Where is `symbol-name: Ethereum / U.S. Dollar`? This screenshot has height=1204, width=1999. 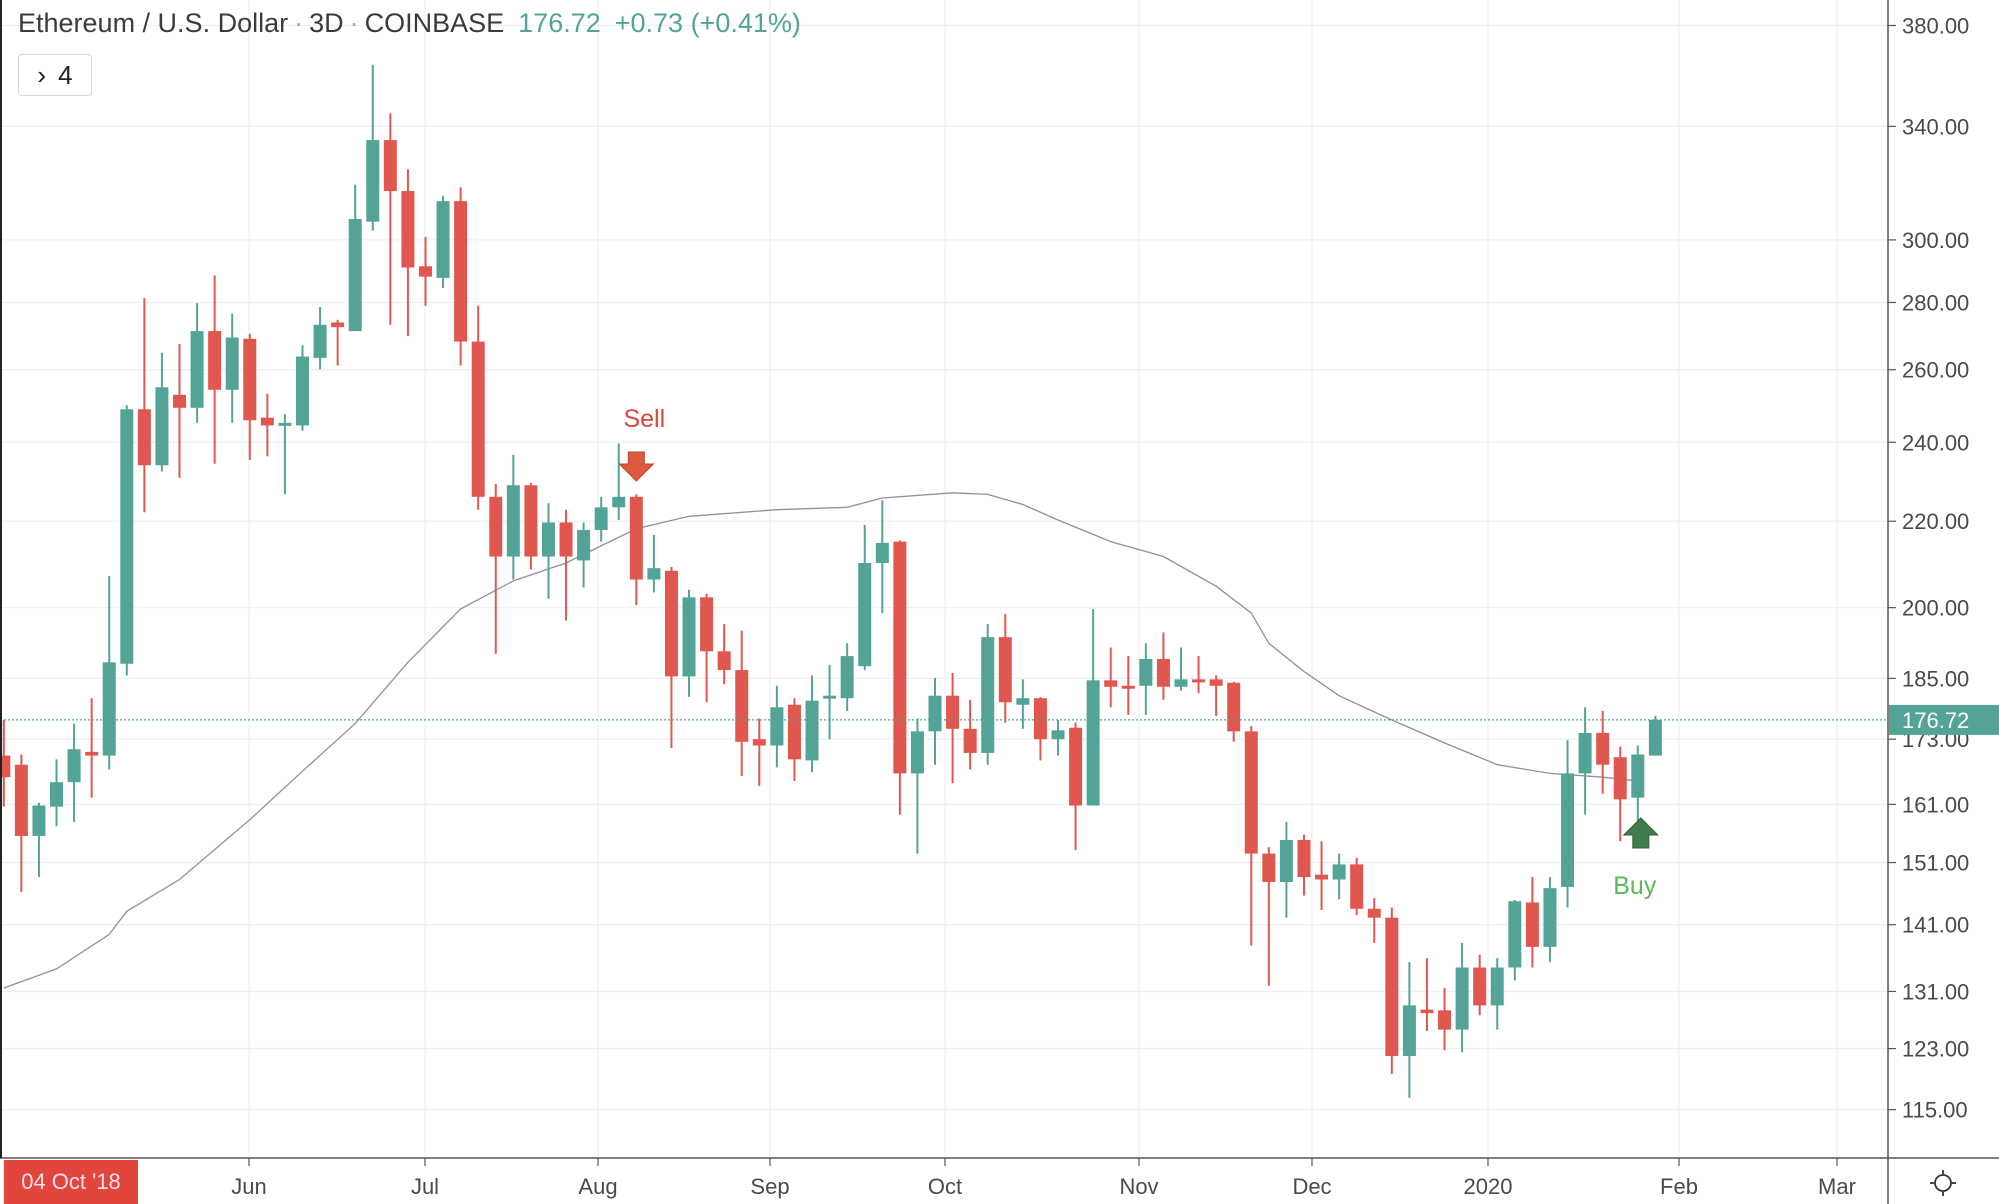 symbol-name: Ethereum / U.S. Dollar is located at coordinates (153, 23).